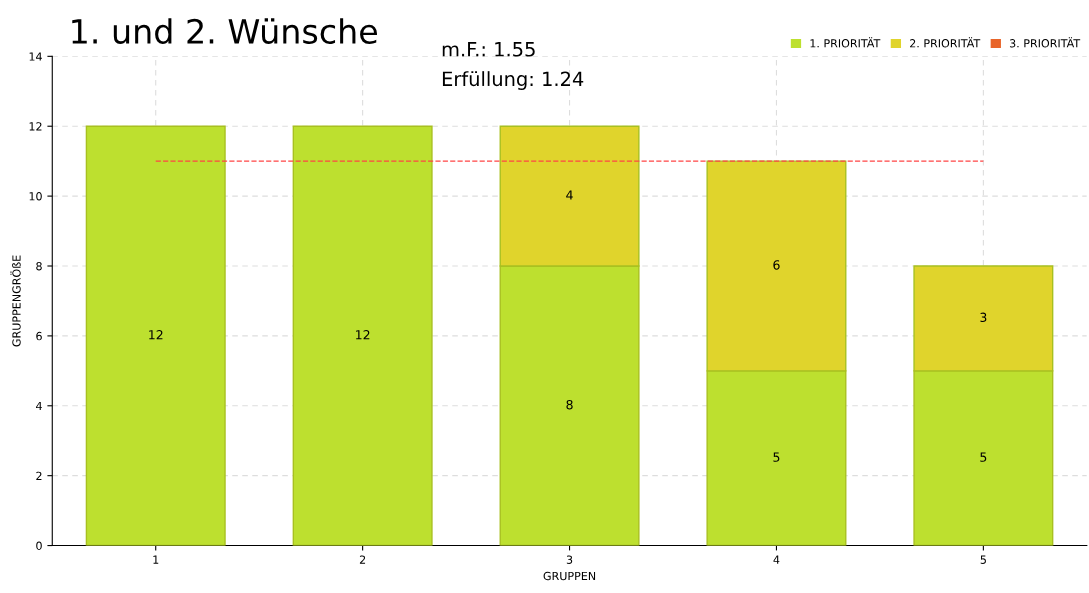 This screenshot has height=593, width=1089. I want to click on y-tick-label: 2, so click(39, 475).